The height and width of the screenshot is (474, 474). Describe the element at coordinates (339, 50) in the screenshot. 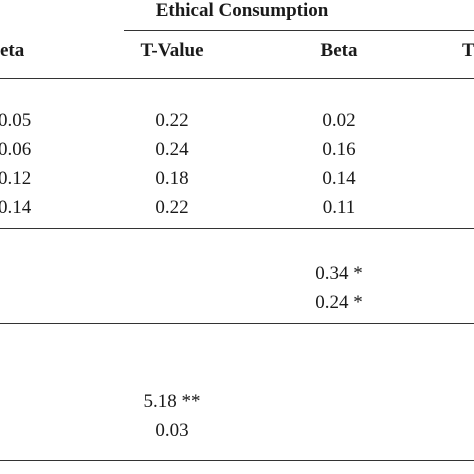

I see `header-beta-2: Beta` at that location.